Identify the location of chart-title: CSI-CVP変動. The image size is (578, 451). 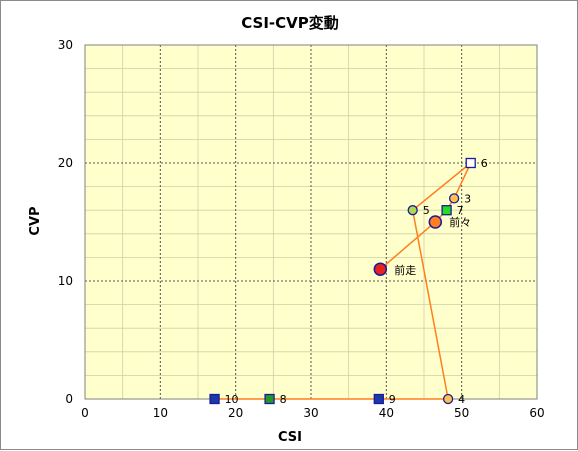
(290, 23).